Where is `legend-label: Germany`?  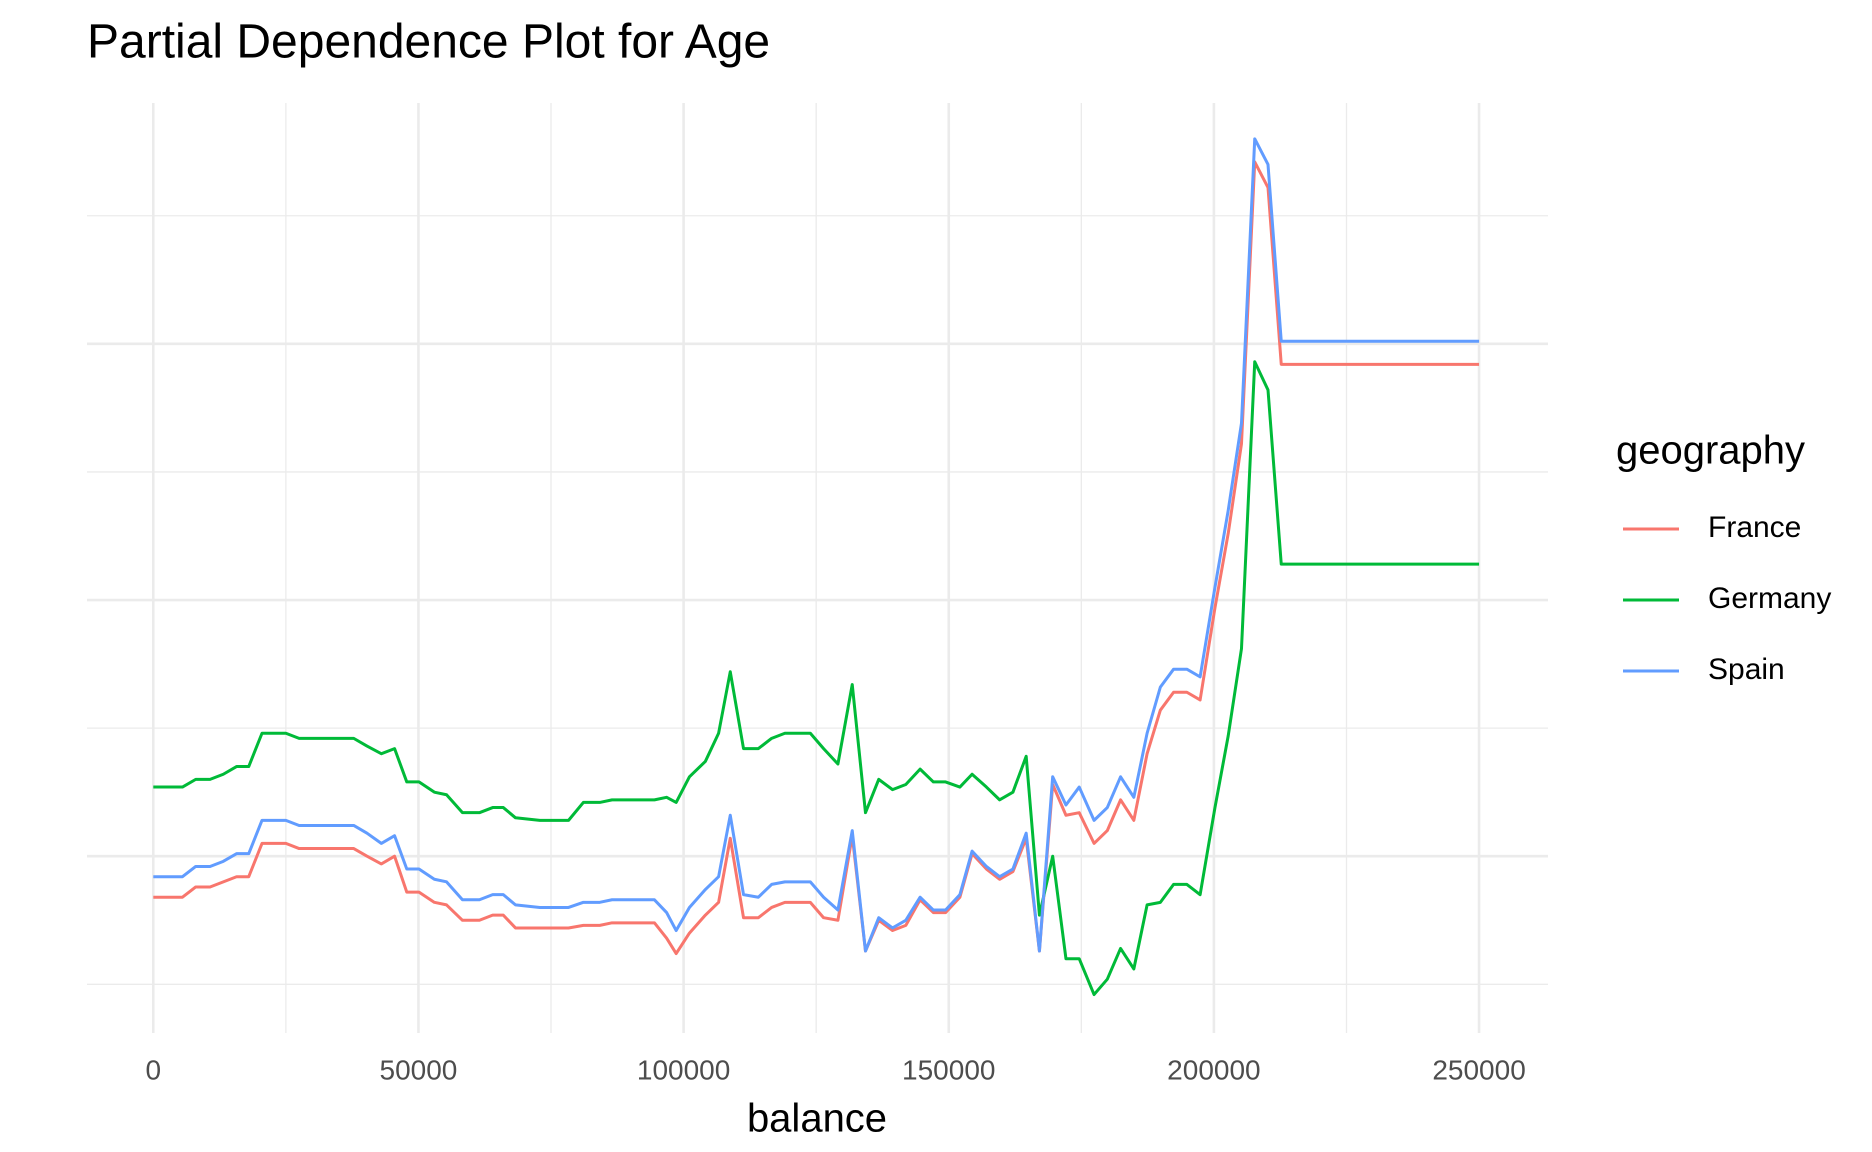
legend-label: Germany is located at coordinates (1769, 598).